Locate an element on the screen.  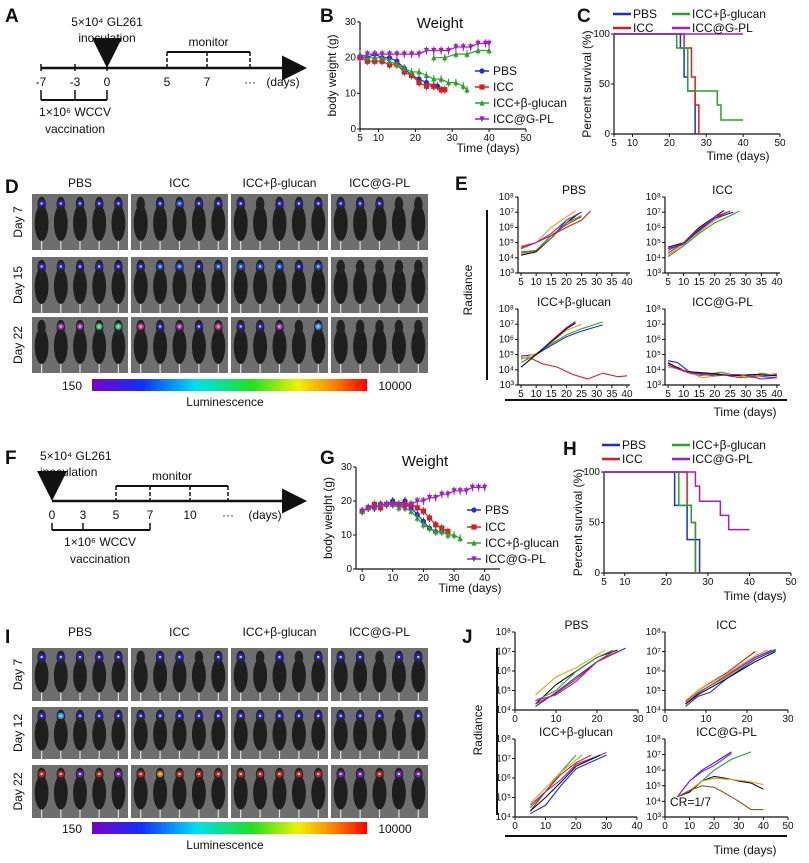
colorbar-title: Luminescence is located at coordinates (225, 845).